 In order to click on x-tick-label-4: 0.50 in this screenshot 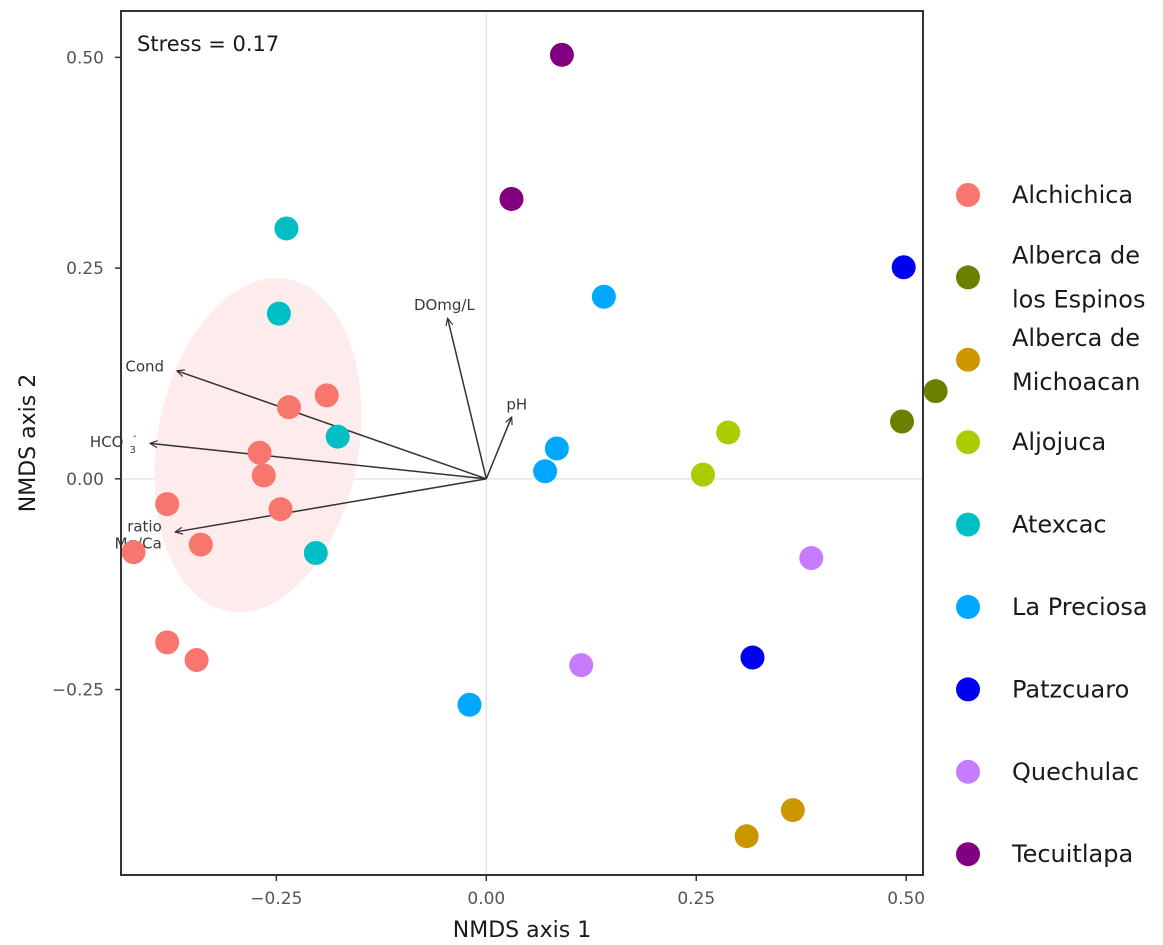, I will do `click(906, 899)`.